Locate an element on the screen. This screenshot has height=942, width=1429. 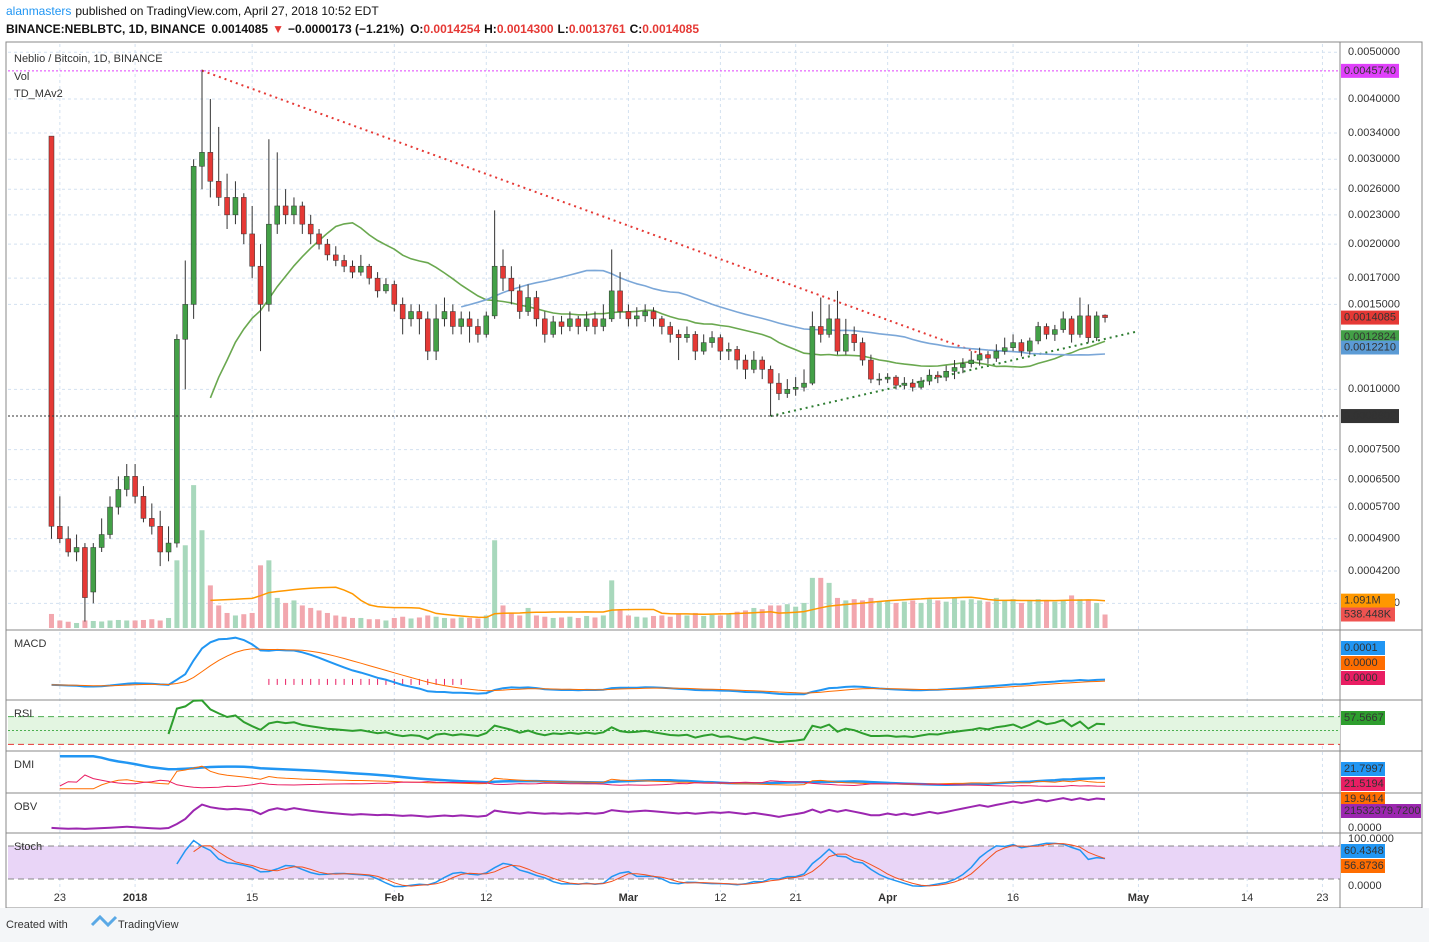
publisher: alanmasters is located at coordinates (38, 11).